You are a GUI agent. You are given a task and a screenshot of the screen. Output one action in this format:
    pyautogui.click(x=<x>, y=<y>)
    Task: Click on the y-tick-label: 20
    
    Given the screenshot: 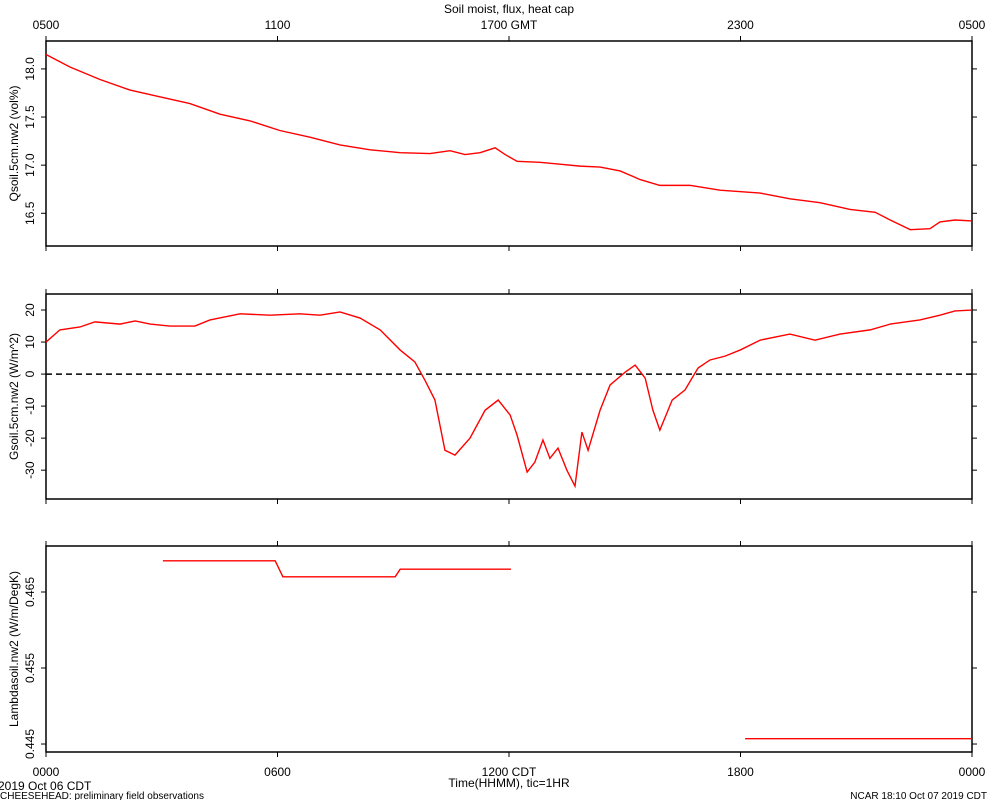 What is the action you would take?
    pyautogui.click(x=30, y=310)
    